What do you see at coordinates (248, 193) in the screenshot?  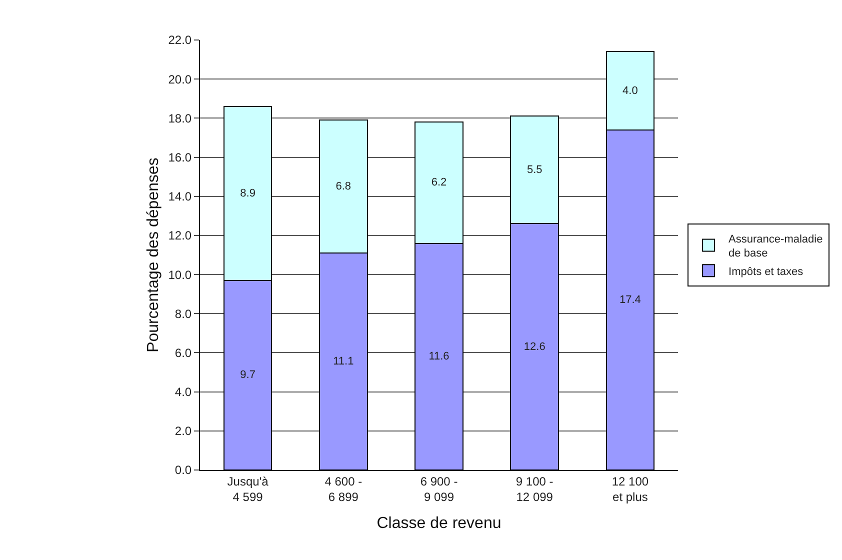 I see `data-label: 8.9` at bounding box center [248, 193].